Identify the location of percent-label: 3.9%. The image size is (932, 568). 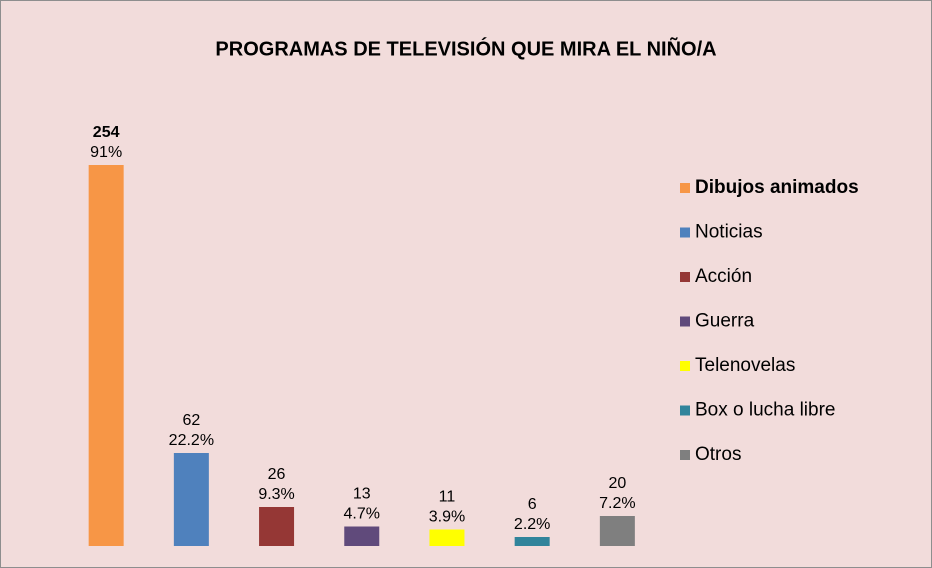
(447, 517).